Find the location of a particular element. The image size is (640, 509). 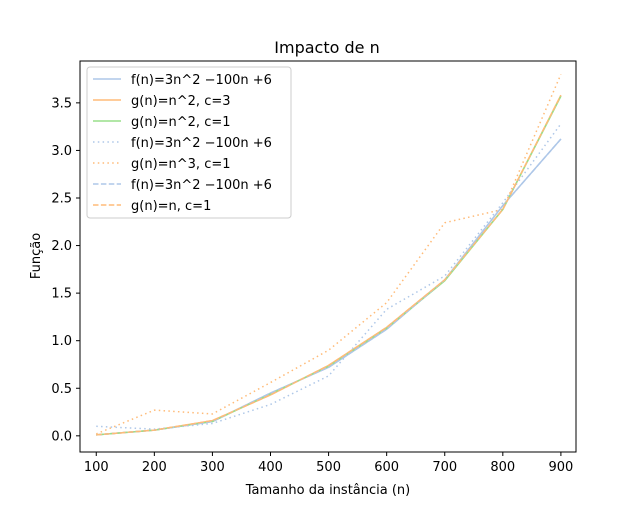

x-axis-label: Tamanho da instância (n) is located at coordinates (327, 490).